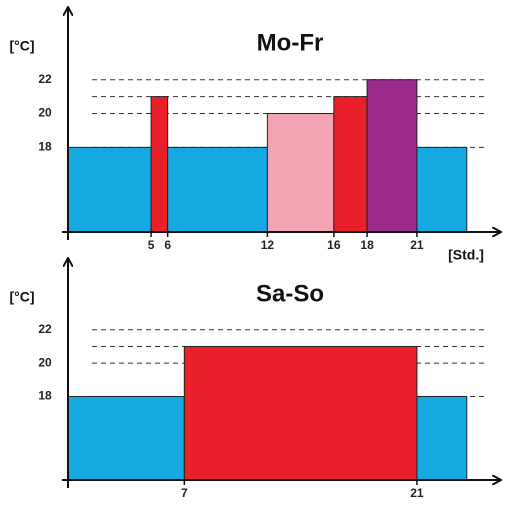 The image size is (509, 507). What do you see at coordinates (151, 245) in the screenshot?
I see `x-tick-label: 5` at bounding box center [151, 245].